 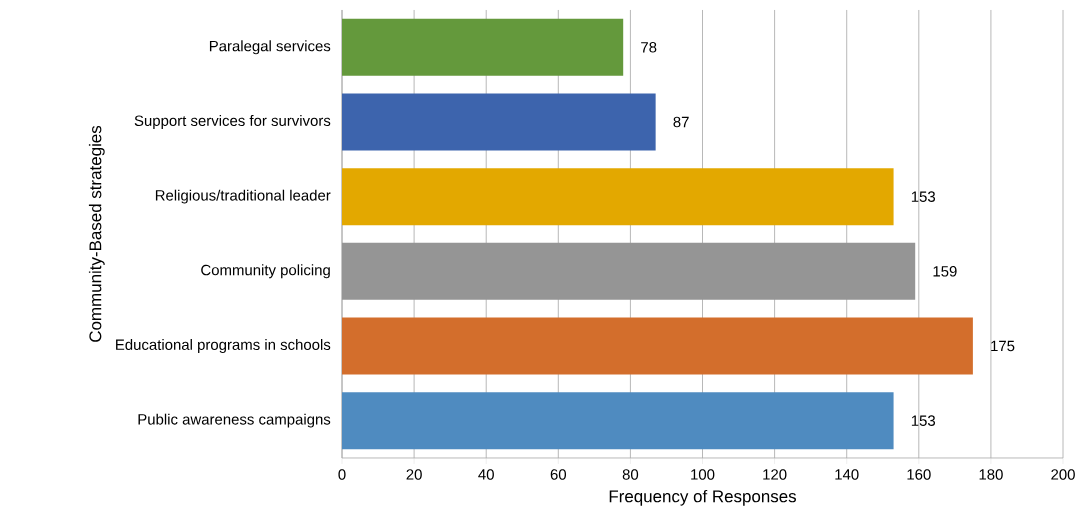 What do you see at coordinates (223, 346) in the screenshot?
I see `y-tick-label: Educational programs in schools` at bounding box center [223, 346].